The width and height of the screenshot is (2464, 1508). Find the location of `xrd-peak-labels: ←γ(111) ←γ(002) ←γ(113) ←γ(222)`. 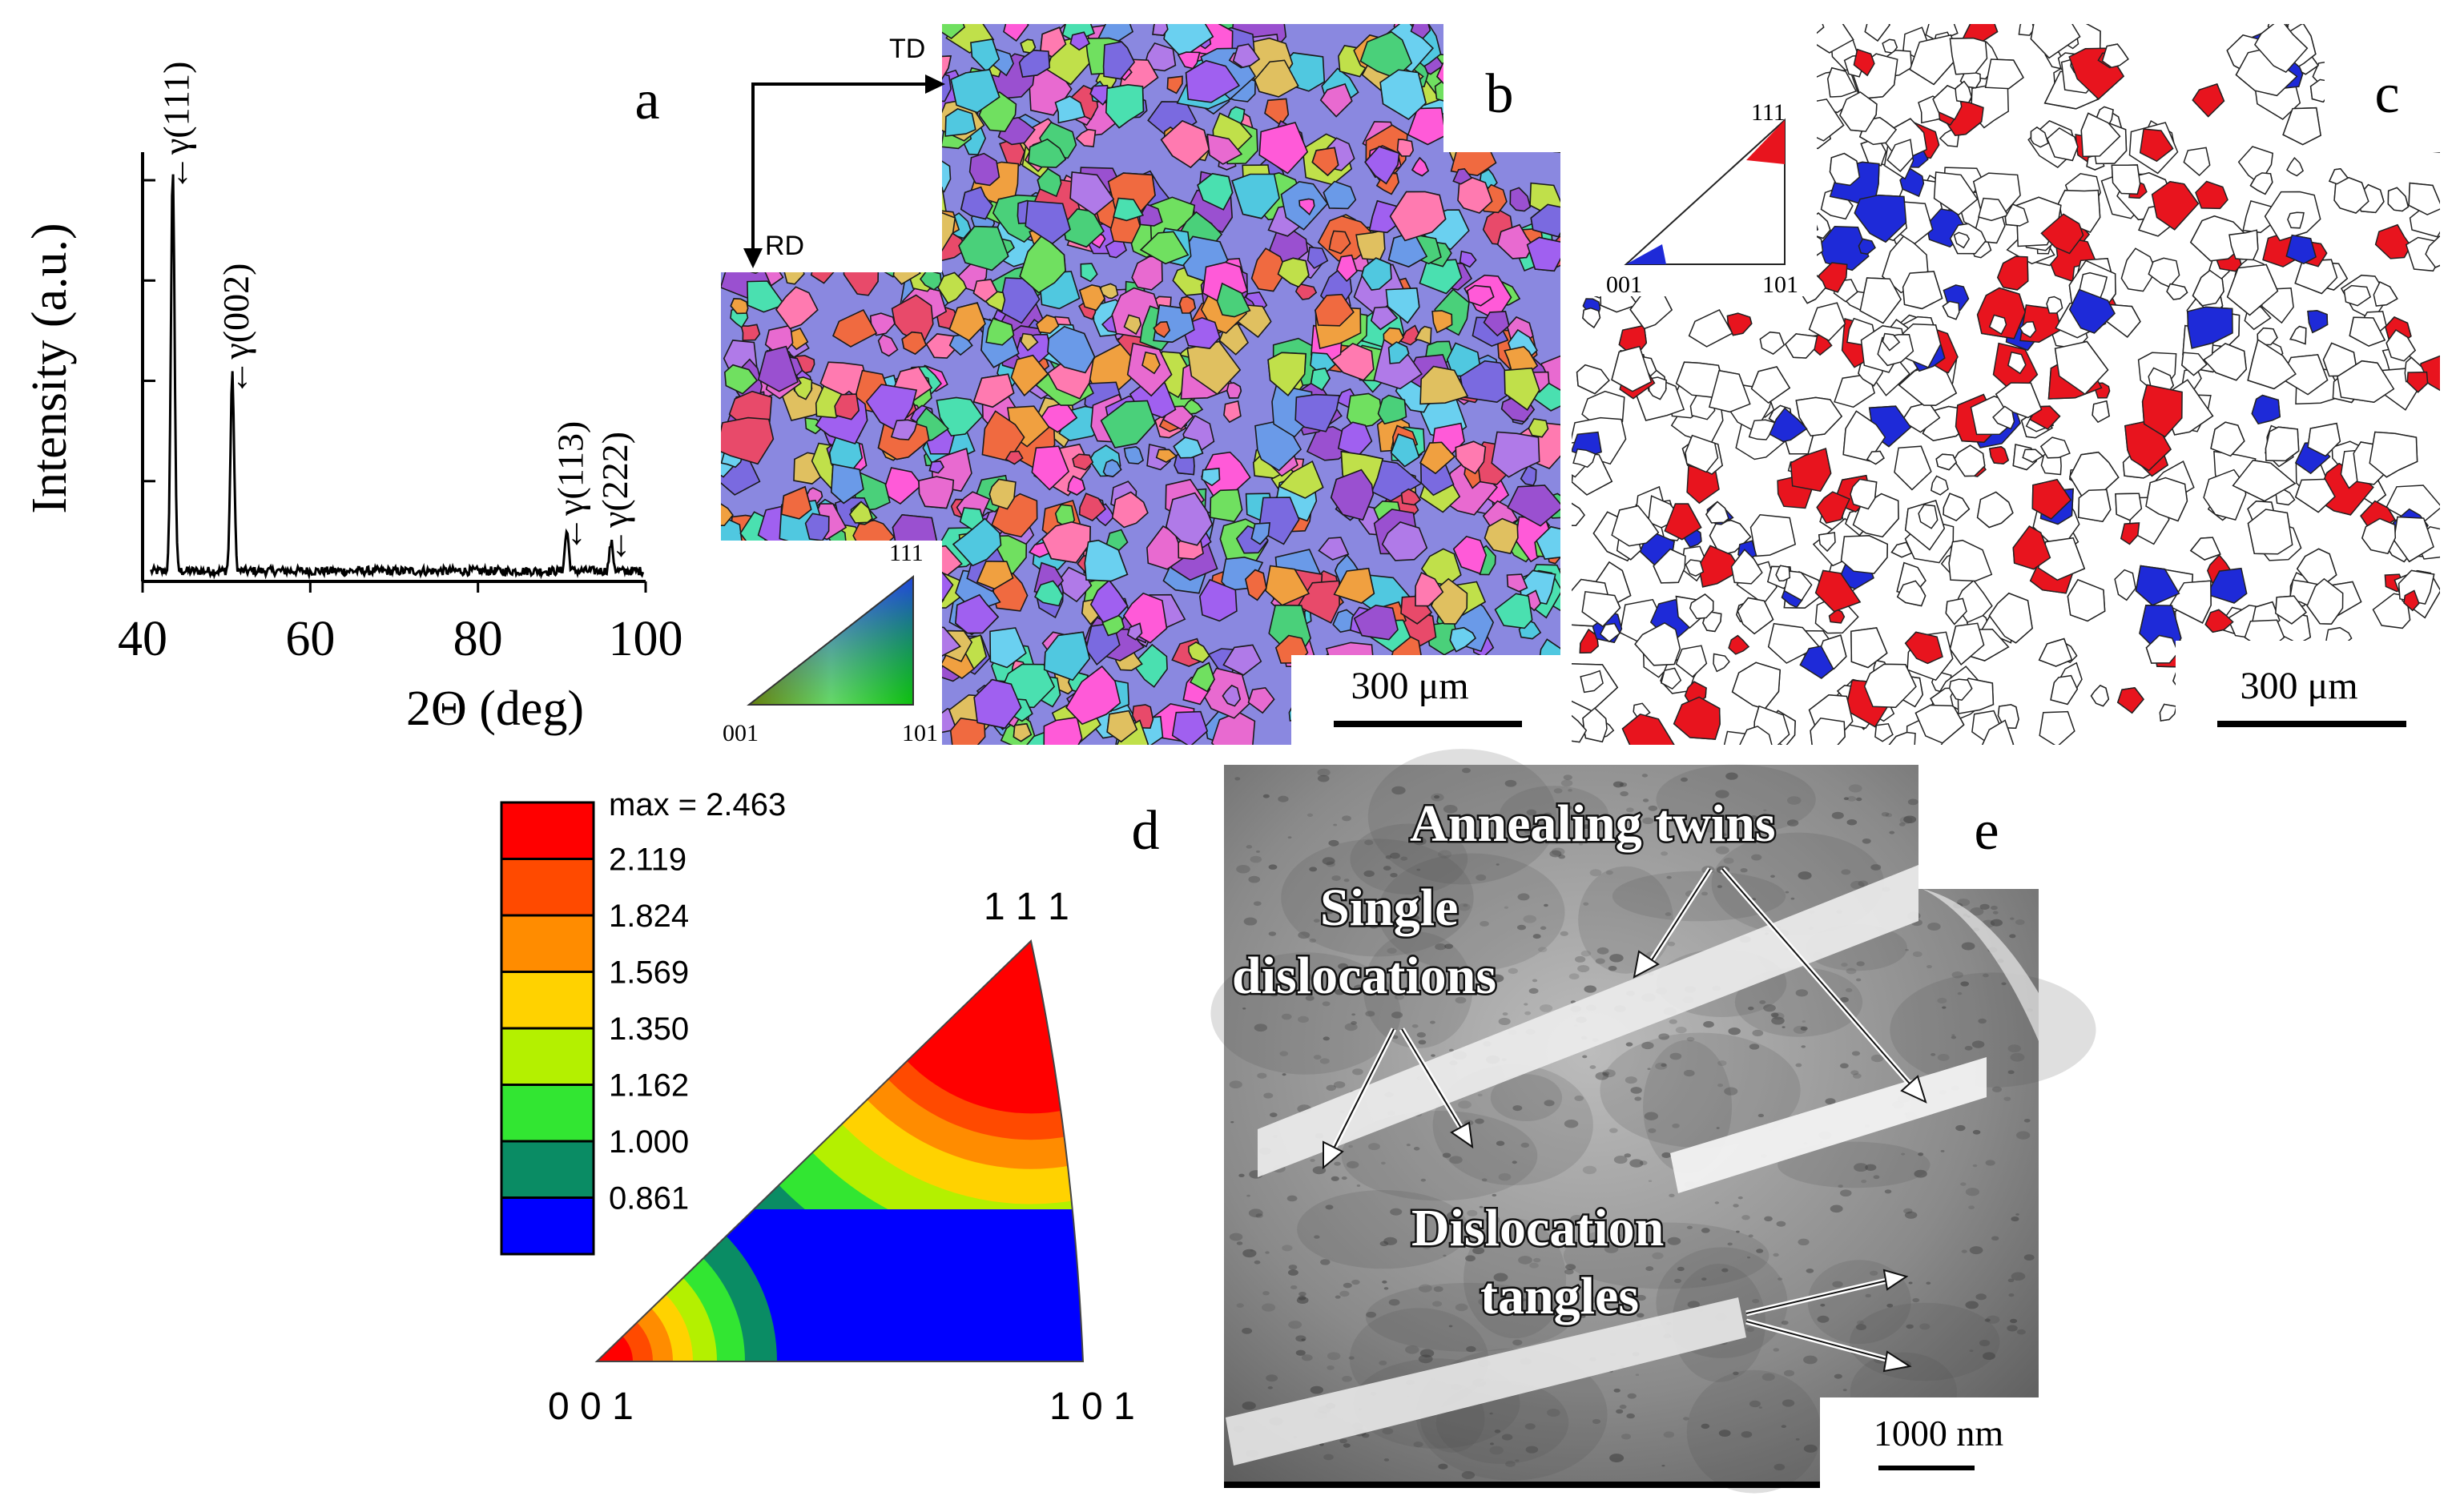

xrd-peak-labels: ←γ(111) ←γ(002) ←γ(113) ←γ(222) is located at coordinates (396, 312).